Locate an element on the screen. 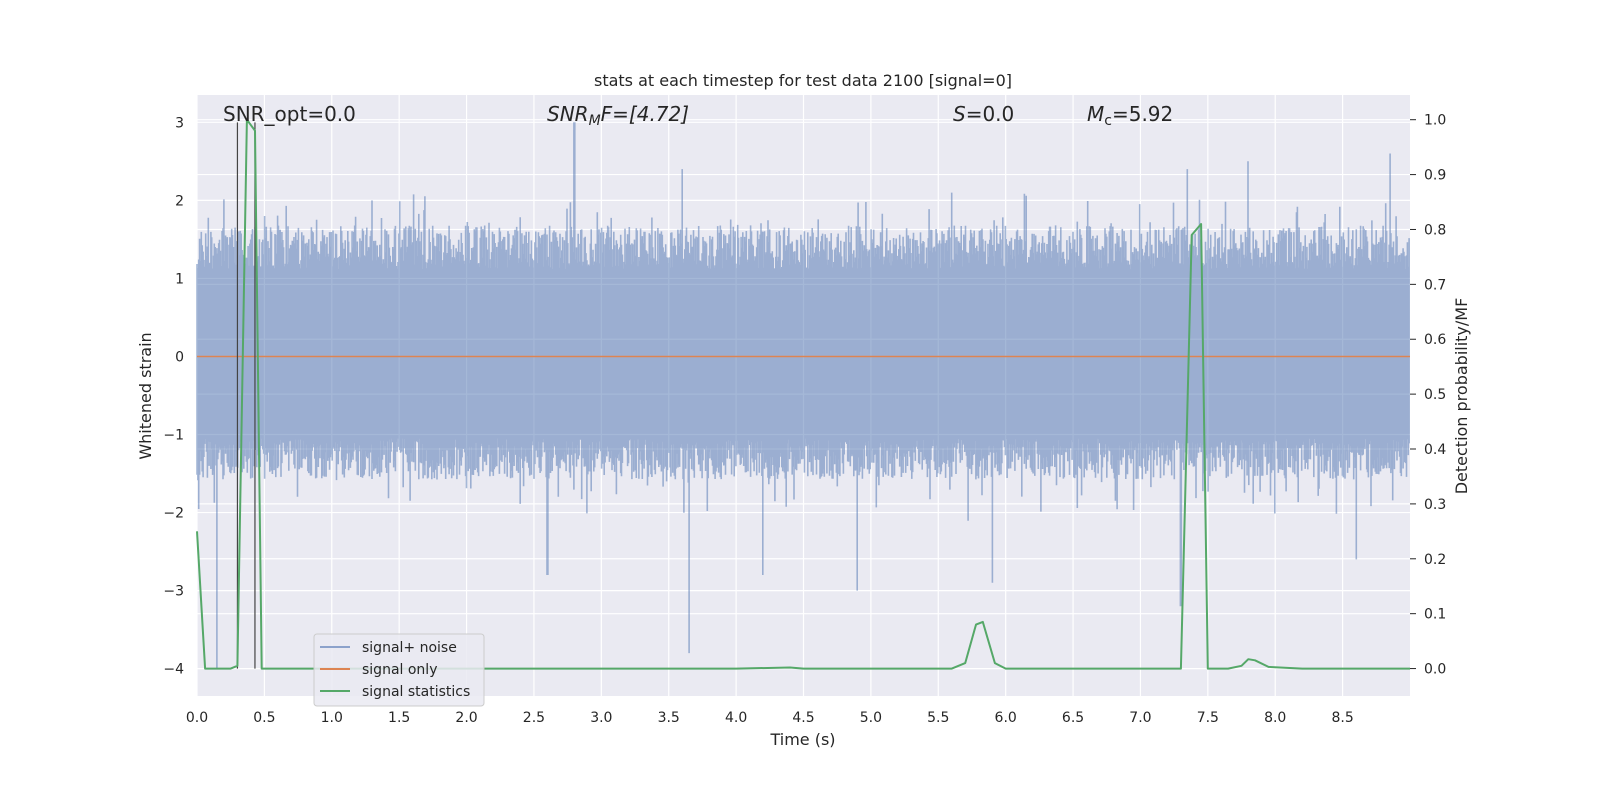  annotation-mc-value: =5.92 is located at coordinates (1142, 114).